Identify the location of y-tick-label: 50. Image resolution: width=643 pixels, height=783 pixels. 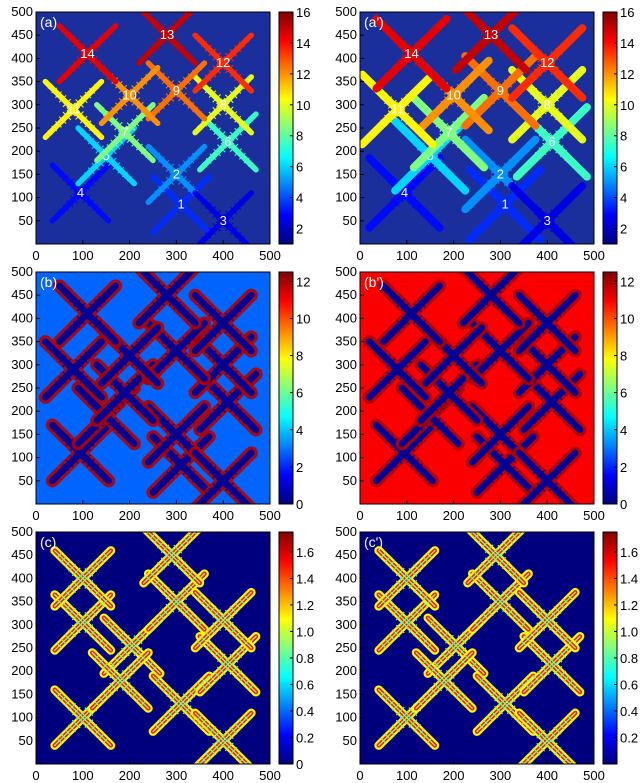
(26, 220).